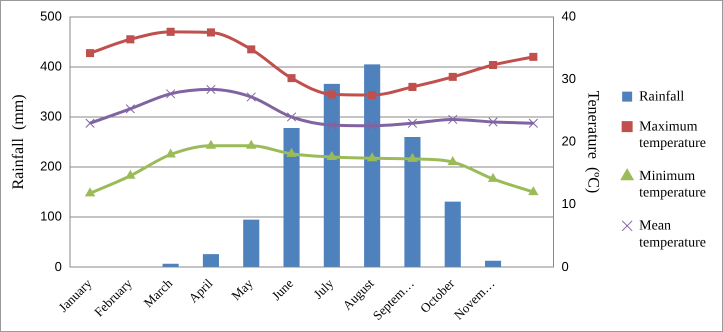 The image size is (723, 332). I want to click on legend-label: Minimum temperature, so click(672, 184).